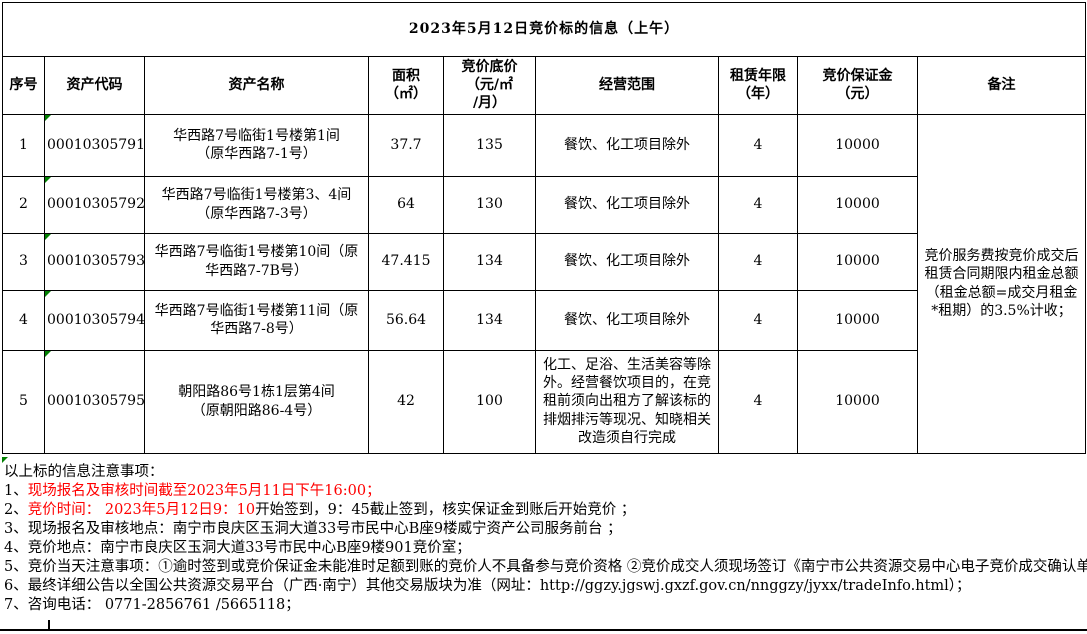 Image resolution: width=1087 pixels, height=634 pixels. I want to click on cell-floor-price: 100, so click(489, 401).